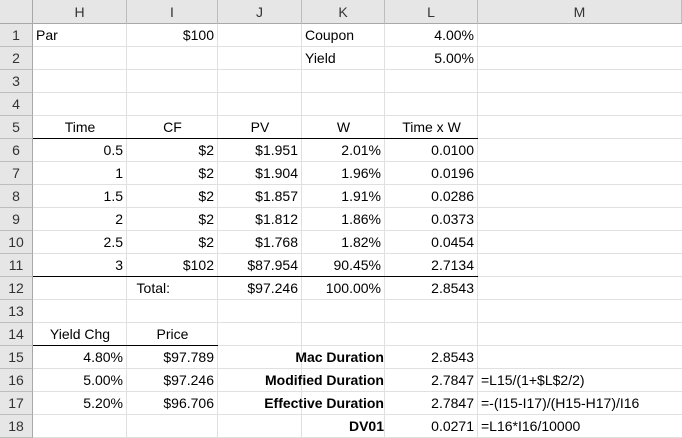 This screenshot has width=682, height=438. Describe the element at coordinates (272, 265) in the screenshot. I see `table-cell: $87.954` at that location.